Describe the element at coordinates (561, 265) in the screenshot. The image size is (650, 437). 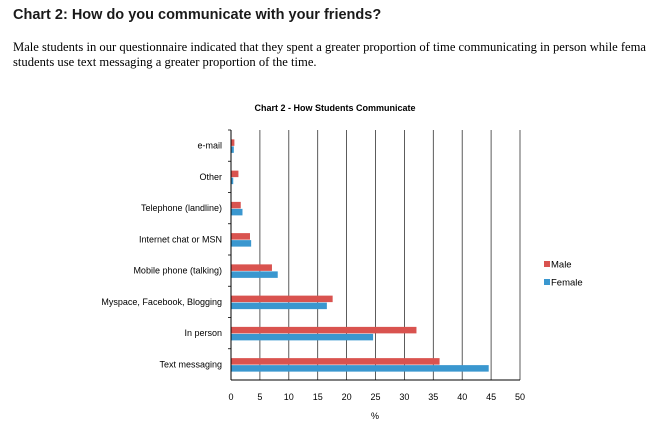
I see `legend-label-male: Male` at that location.